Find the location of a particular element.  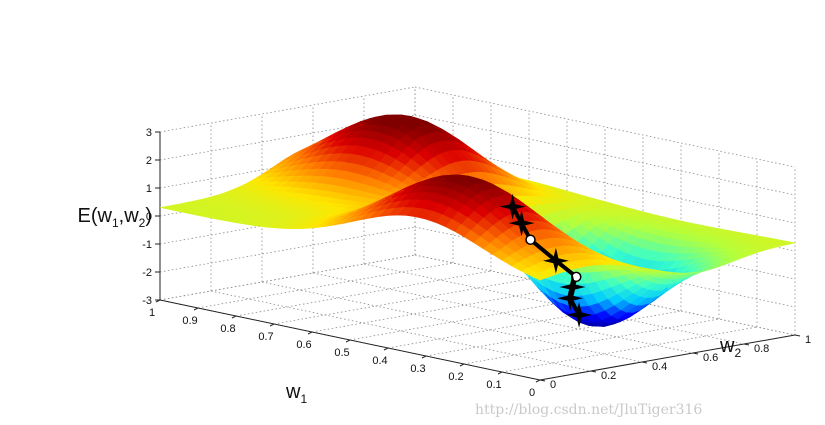

z-tick-label: -3 is located at coordinates (147, 301).